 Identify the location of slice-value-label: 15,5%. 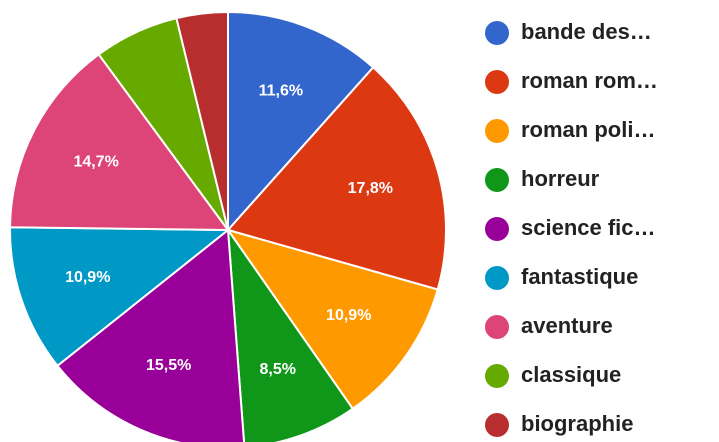
(168, 365).